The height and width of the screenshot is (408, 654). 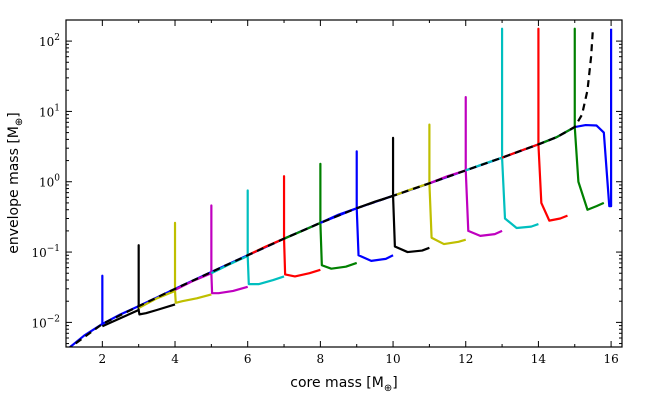 I want to click on y-axis-label-text: envelope mass [M, so click(x=14, y=190).